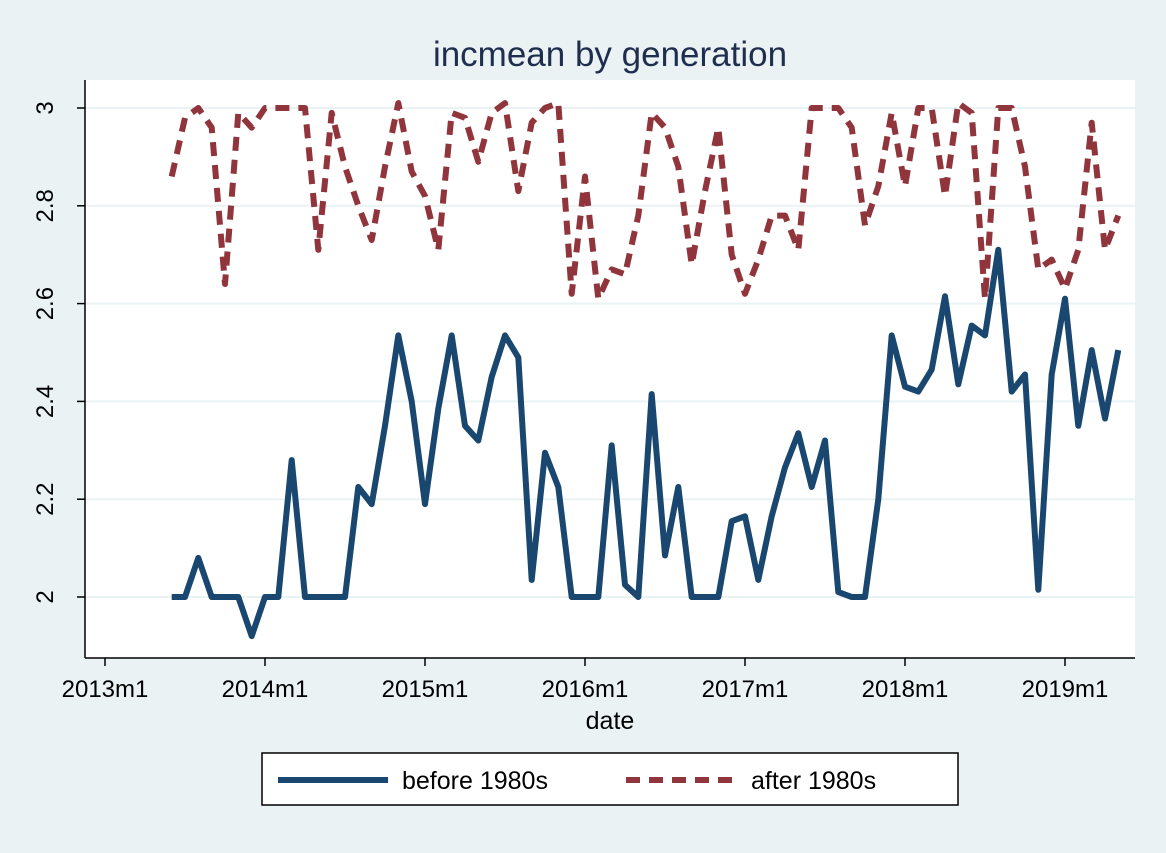  Describe the element at coordinates (745, 689) in the screenshot. I see `x-tick-label: 2017m1` at that location.